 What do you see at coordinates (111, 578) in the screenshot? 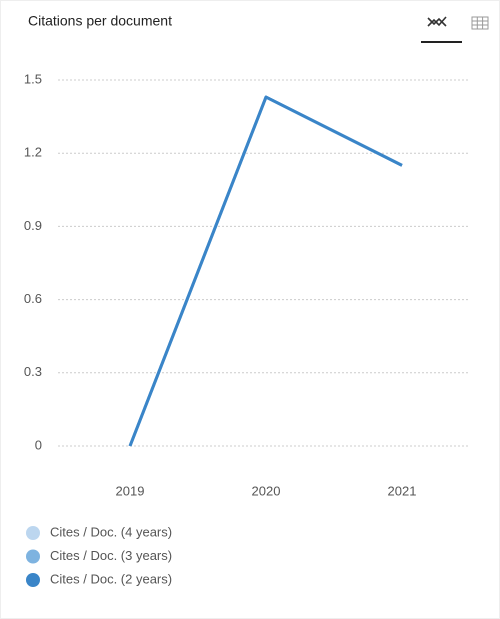
I see `legend-label: Cites / Doc. (2 years)` at bounding box center [111, 578].